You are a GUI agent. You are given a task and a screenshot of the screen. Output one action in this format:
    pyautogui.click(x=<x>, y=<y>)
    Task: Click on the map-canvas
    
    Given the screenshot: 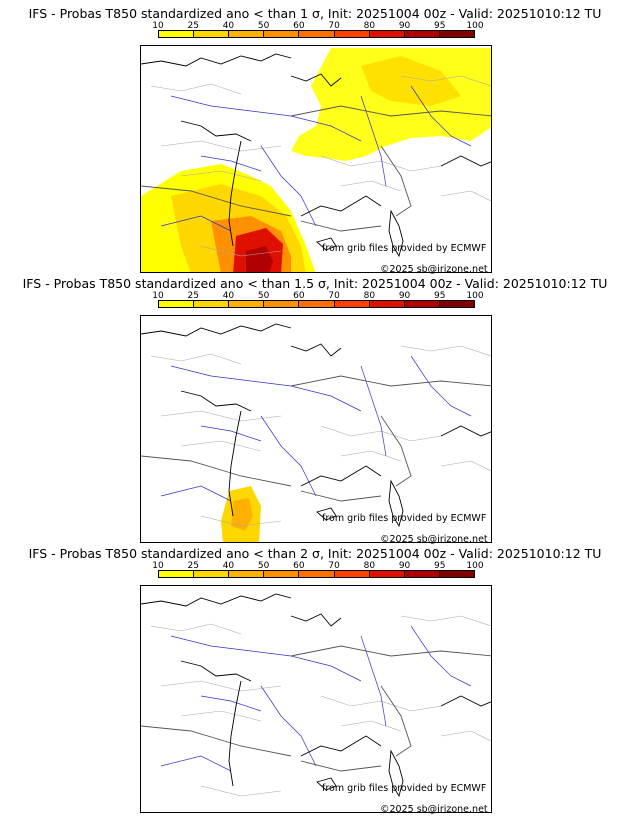 What is the action you would take?
    pyautogui.click(x=316, y=695)
    